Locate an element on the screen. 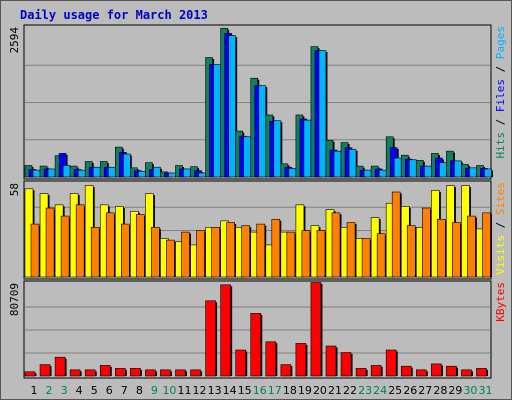  x-tick-label-day-24: 24 is located at coordinates (380, 390).